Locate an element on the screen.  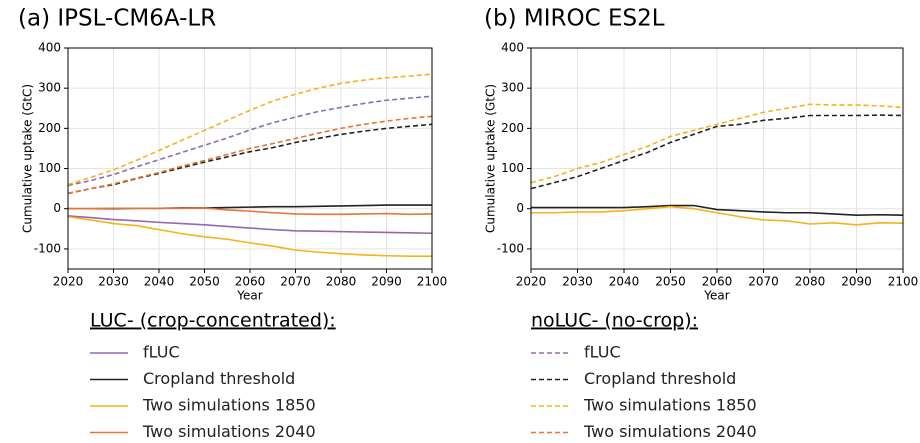
chart-title: (a) IPSL-CM6A-LR is located at coordinates (117, 19).